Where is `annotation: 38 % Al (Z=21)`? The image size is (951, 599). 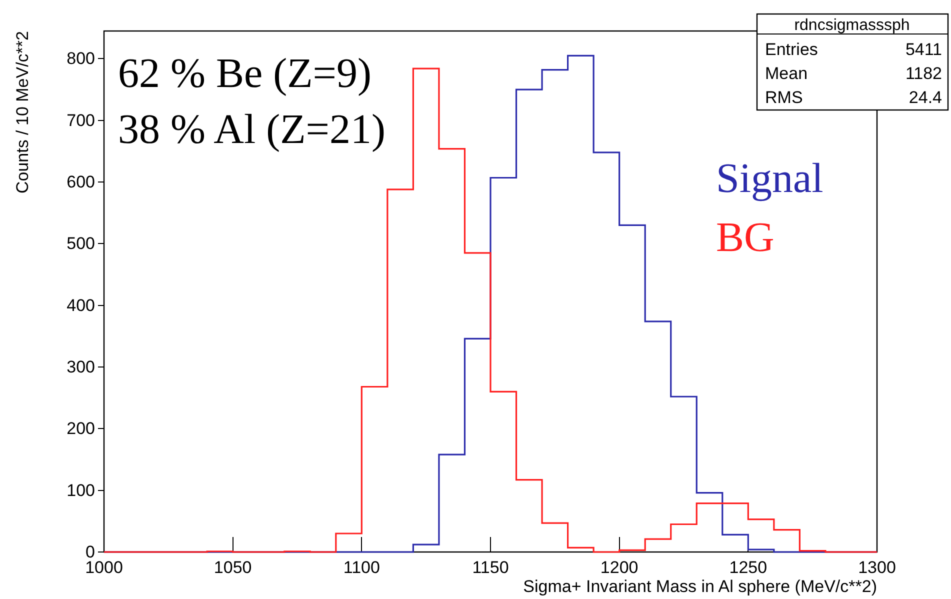 annotation: 38 % Al (Z=21) is located at coordinates (252, 130).